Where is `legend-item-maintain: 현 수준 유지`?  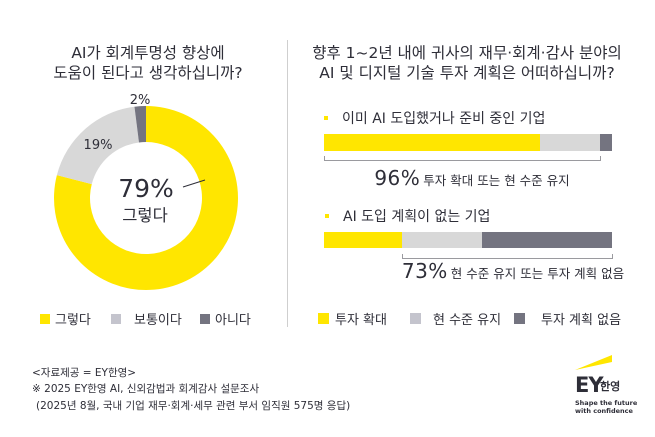 legend-item-maintain: 현 수준 유지 is located at coordinates (455, 318).